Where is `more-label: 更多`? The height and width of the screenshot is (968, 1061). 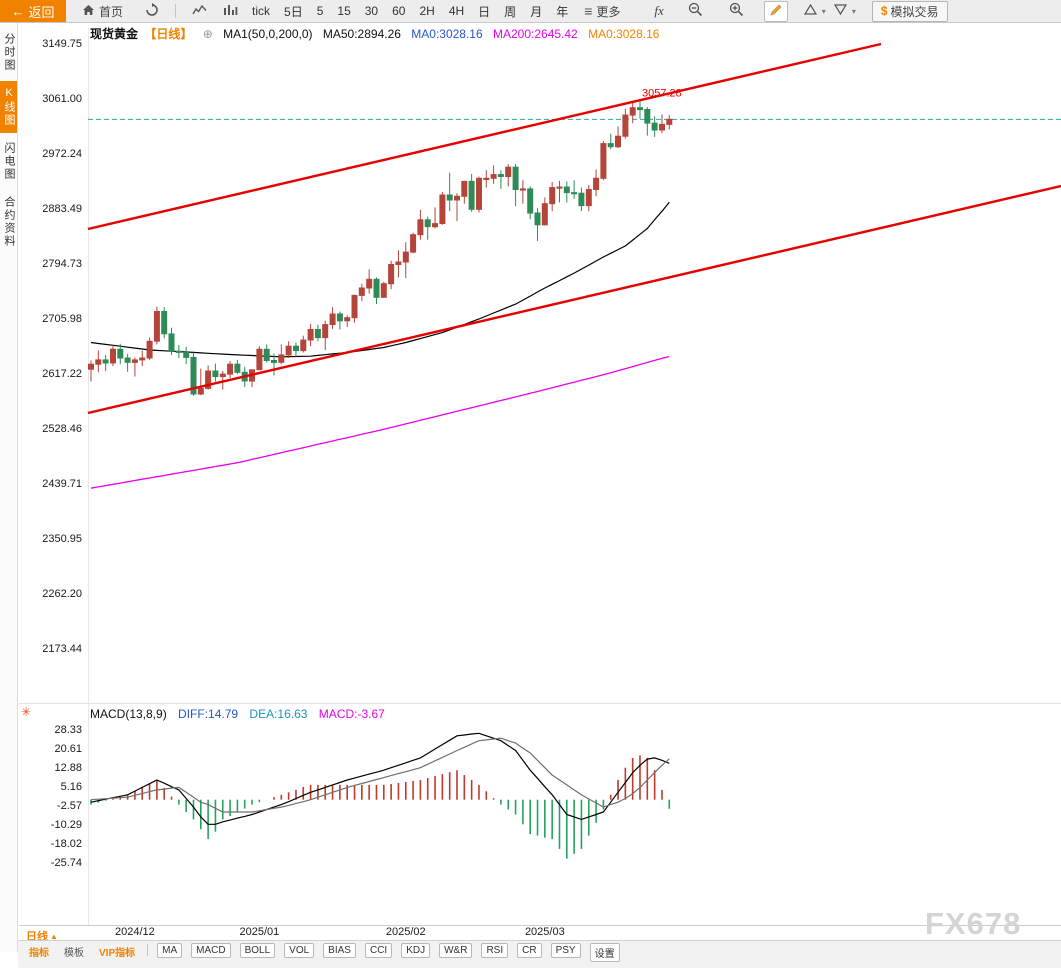 more-label: 更多 is located at coordinates (608, 11).